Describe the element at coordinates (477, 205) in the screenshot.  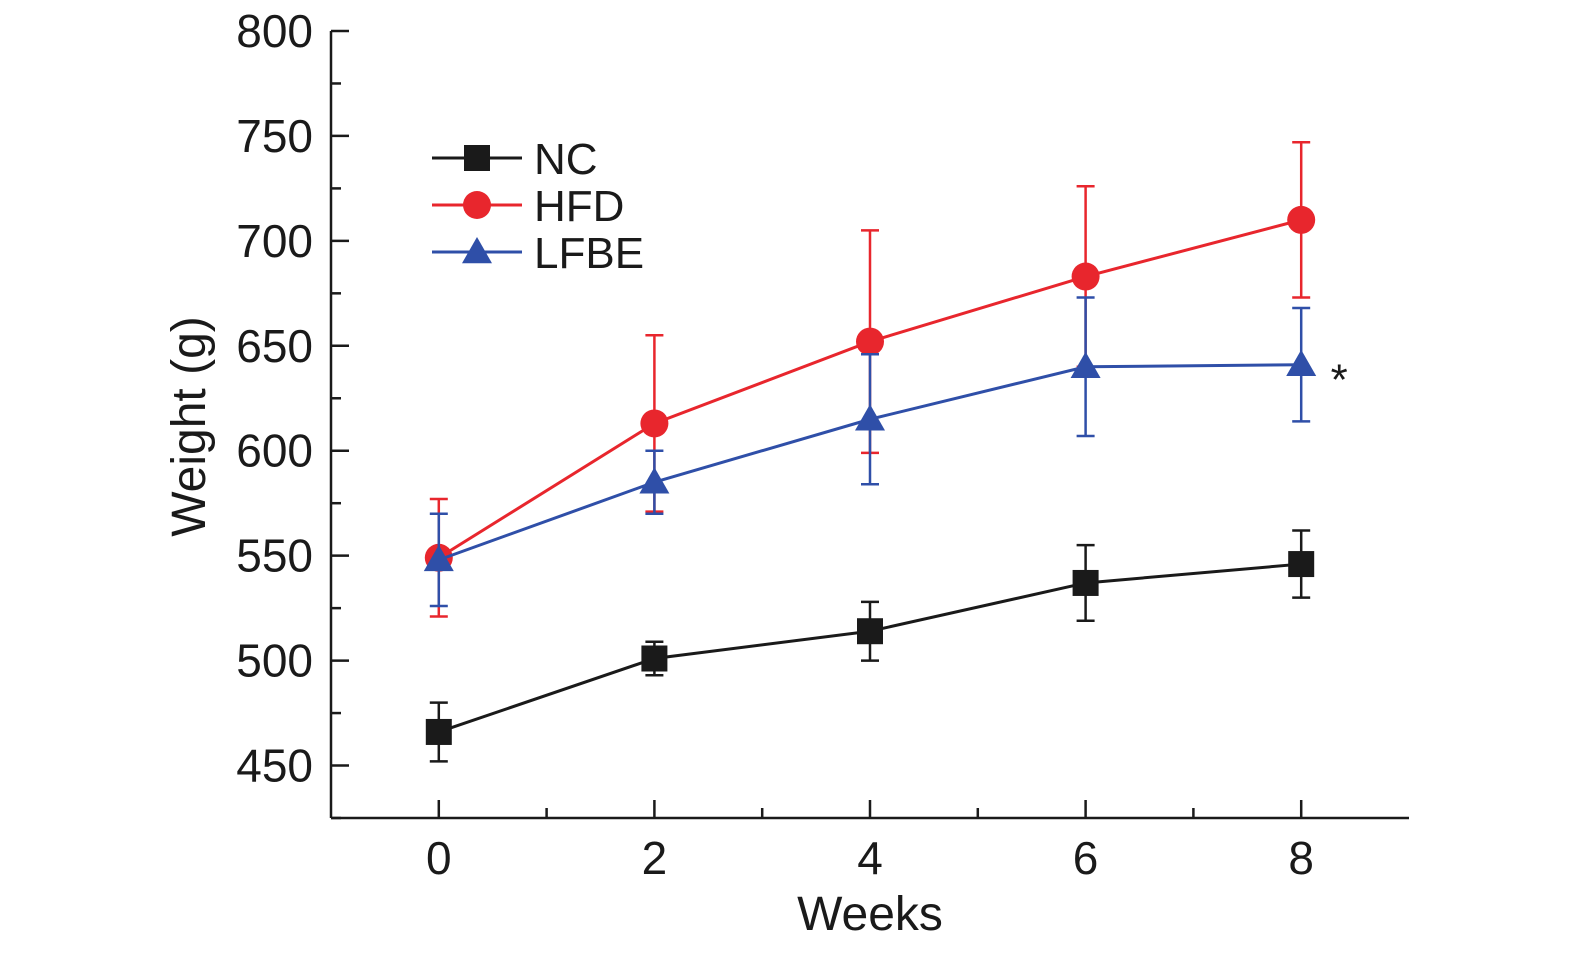
I see `legend-marker-hfd` at that location.